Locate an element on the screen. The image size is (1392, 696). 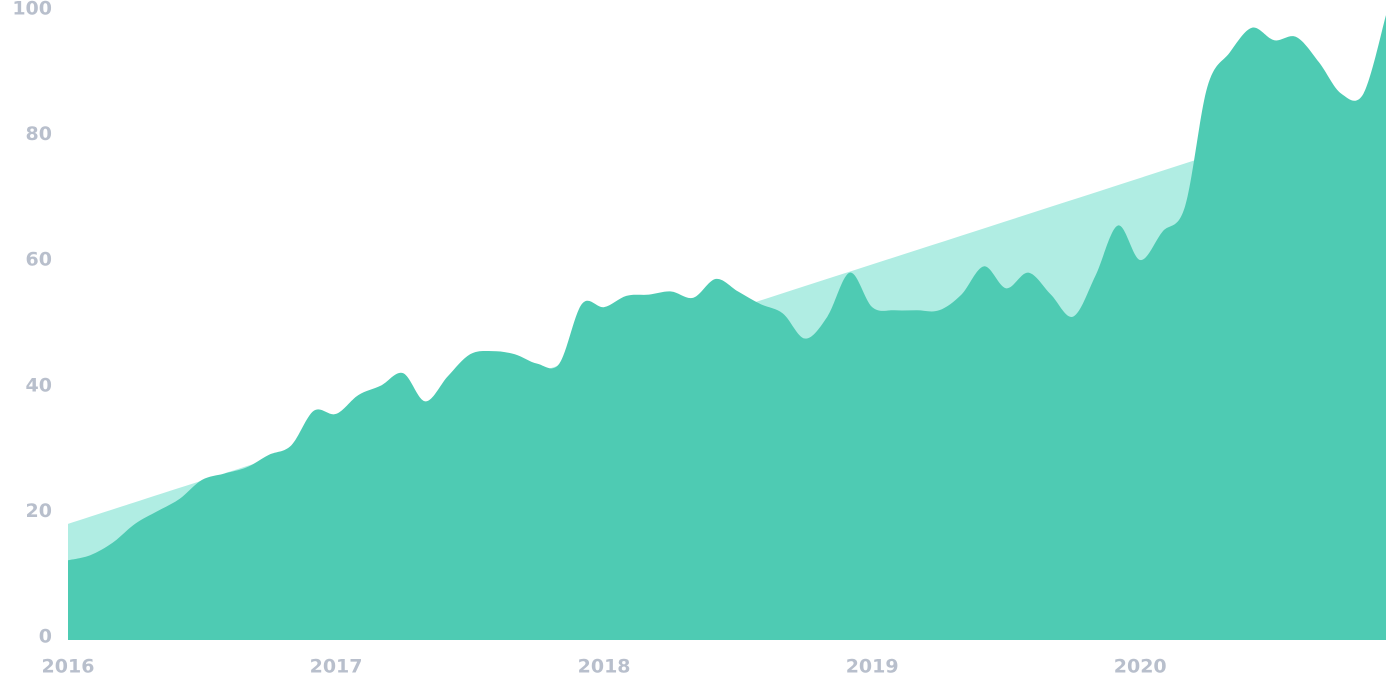
y-tick-label: 80 is located at coordinates (39, 134).